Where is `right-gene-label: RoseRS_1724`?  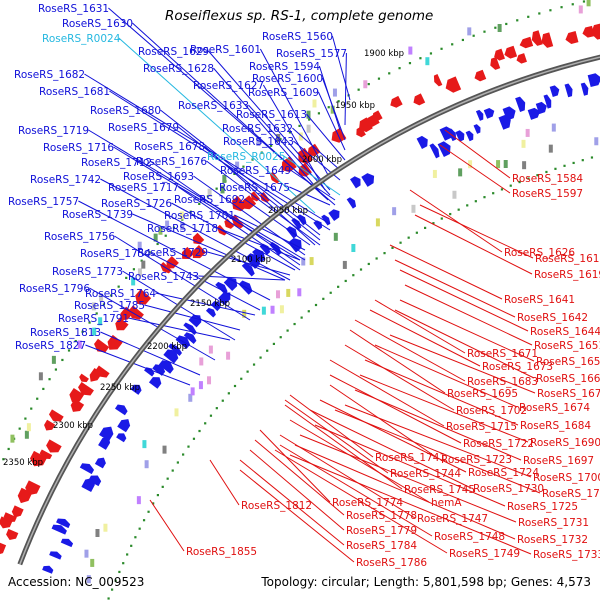
right-gene-label: RoseRS_1724 is located at coordinates (503, 473).